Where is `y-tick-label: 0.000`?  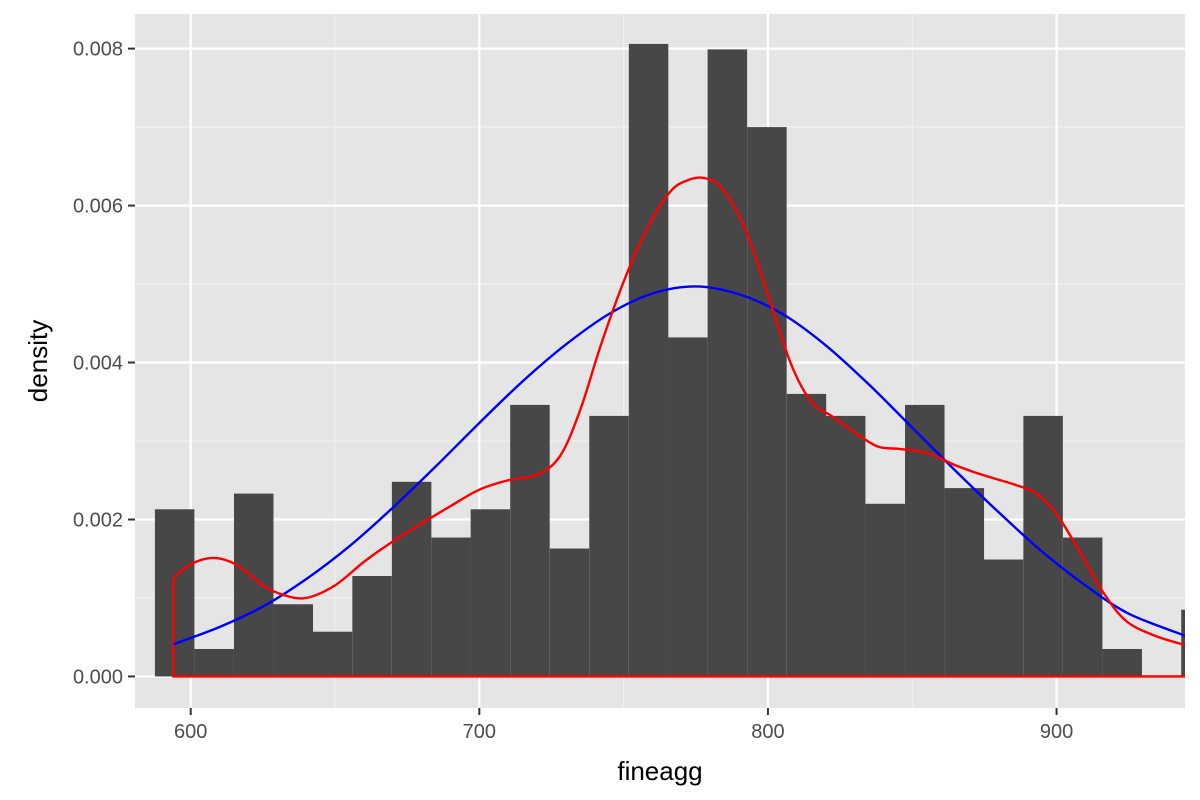 y-tick-label: 0.000 is located at coordinates (98, 677).